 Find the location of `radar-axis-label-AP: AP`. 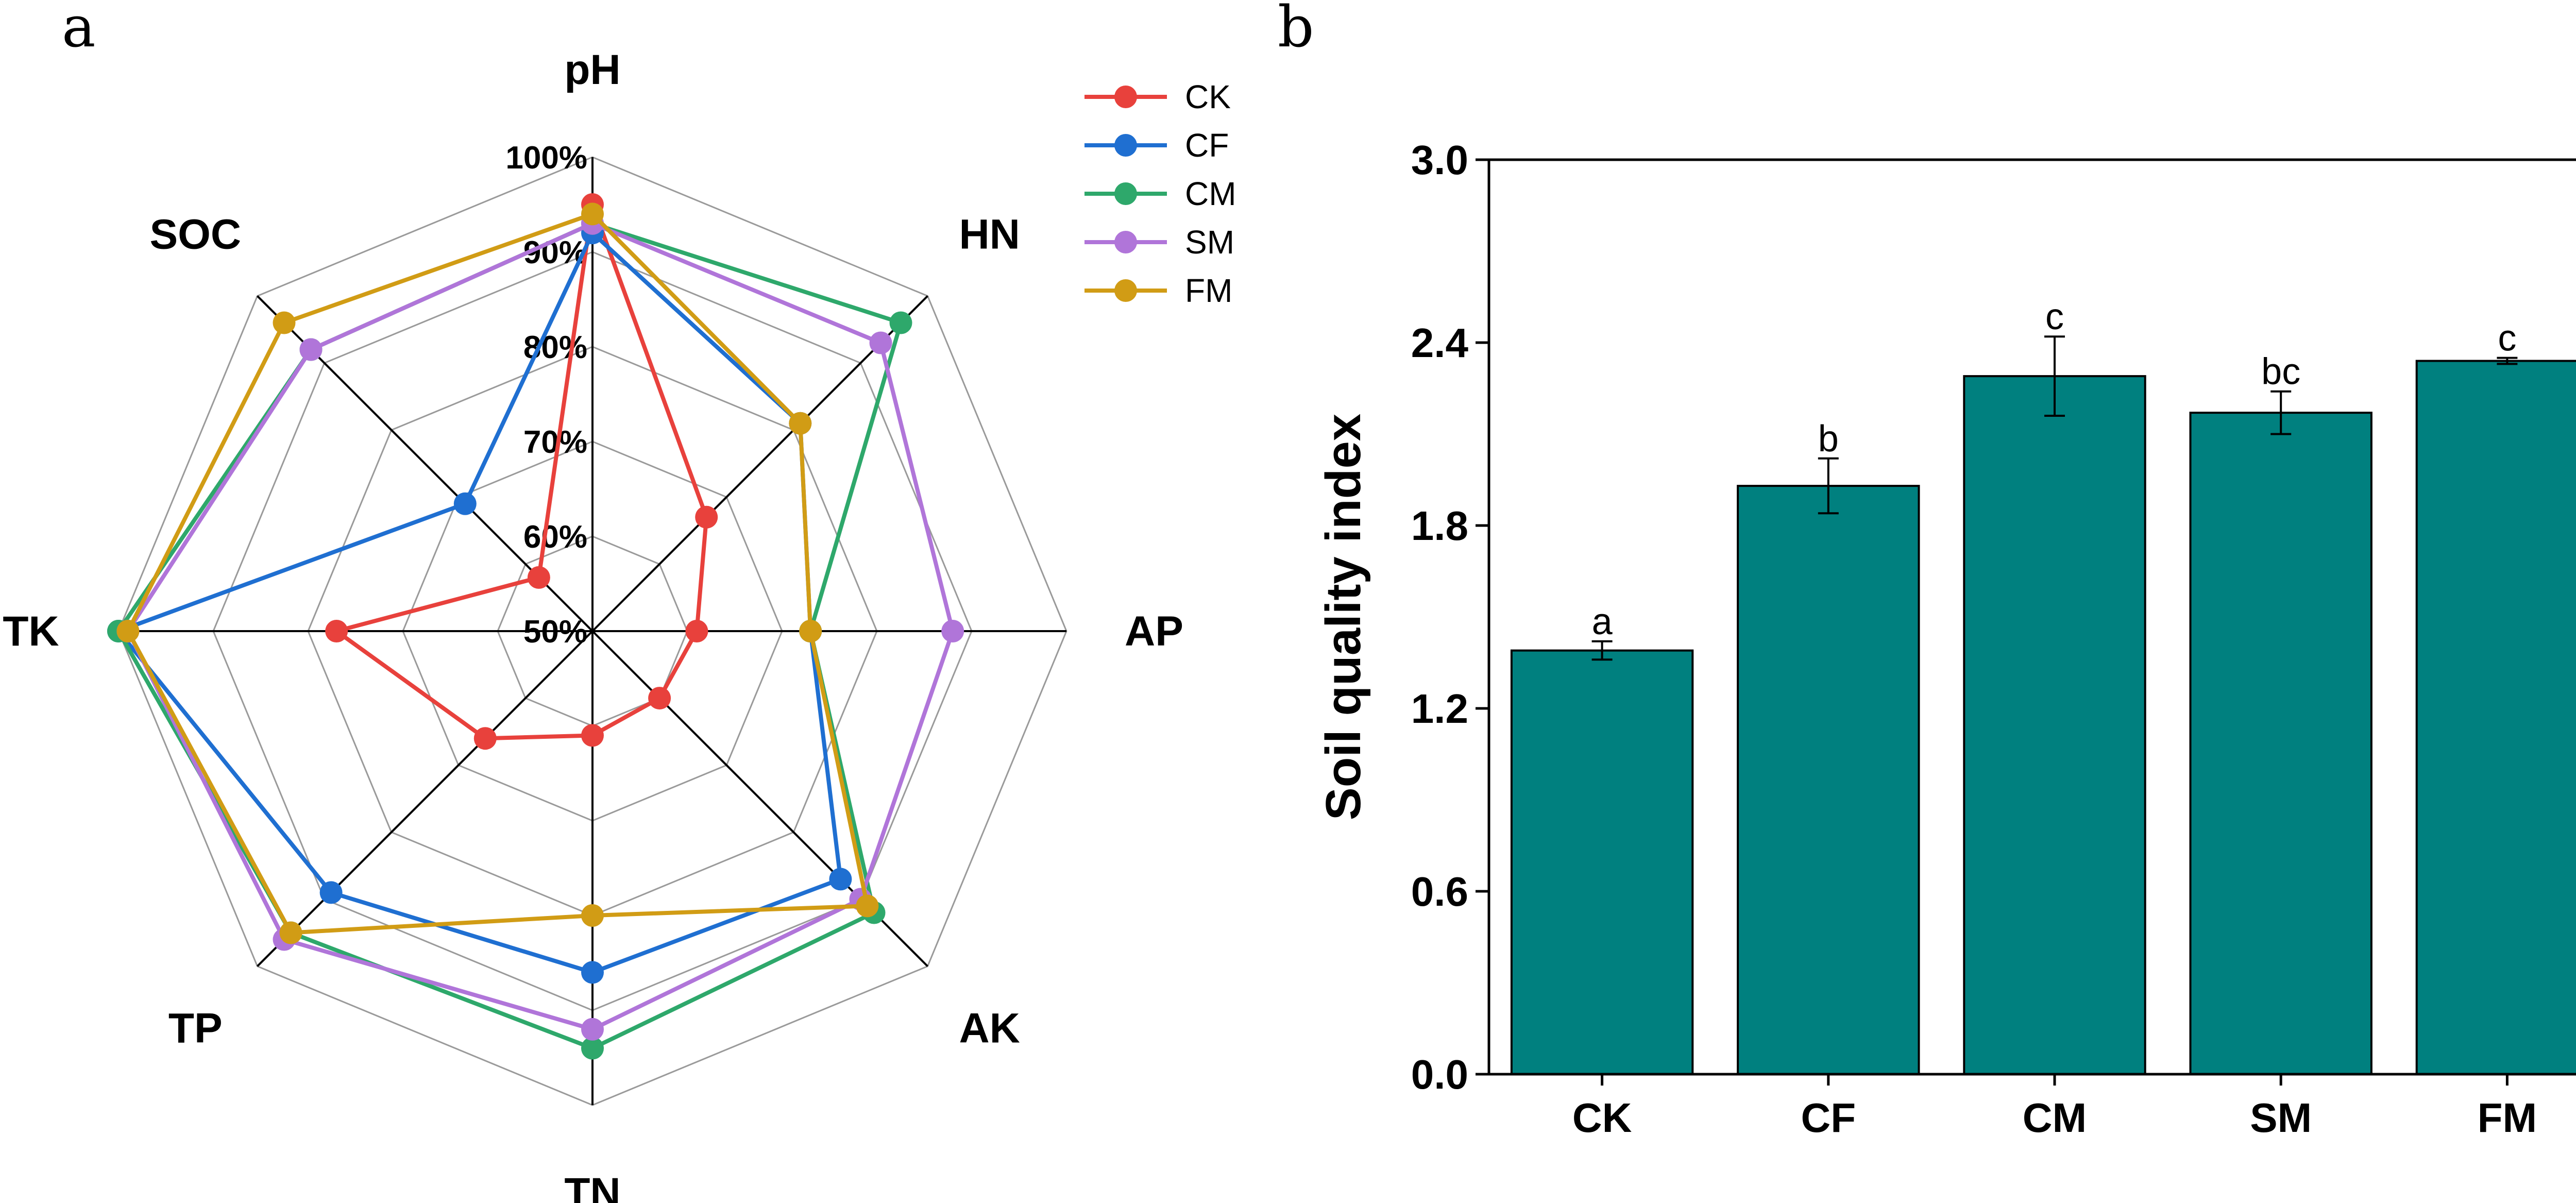

radar-axis-label-AP: AP is located at coordinates (1154, 631).